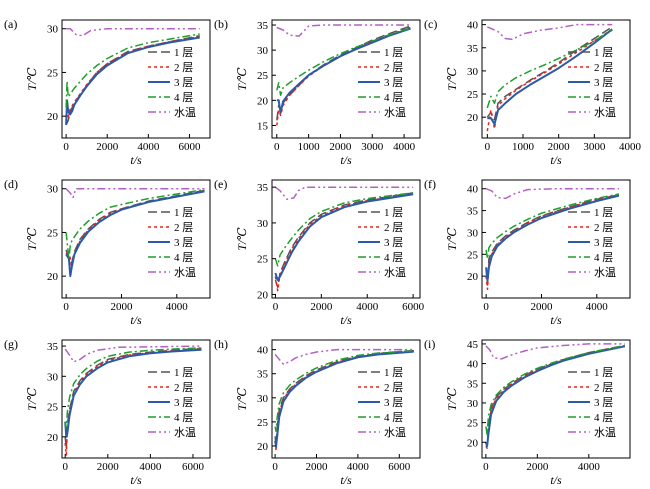 The height and width of the screenshot is (489, 650). What do you see at coordinates (473, 384) in the screenshot?
I see `y-tick-label-i: 35` at bounding box center [473, 384].